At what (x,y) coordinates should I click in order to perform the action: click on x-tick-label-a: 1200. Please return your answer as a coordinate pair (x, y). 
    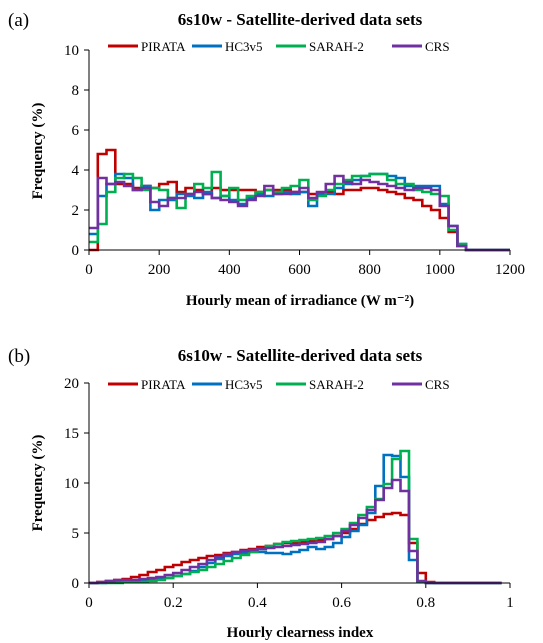
    Looking at the image, I should click on (510, 270).